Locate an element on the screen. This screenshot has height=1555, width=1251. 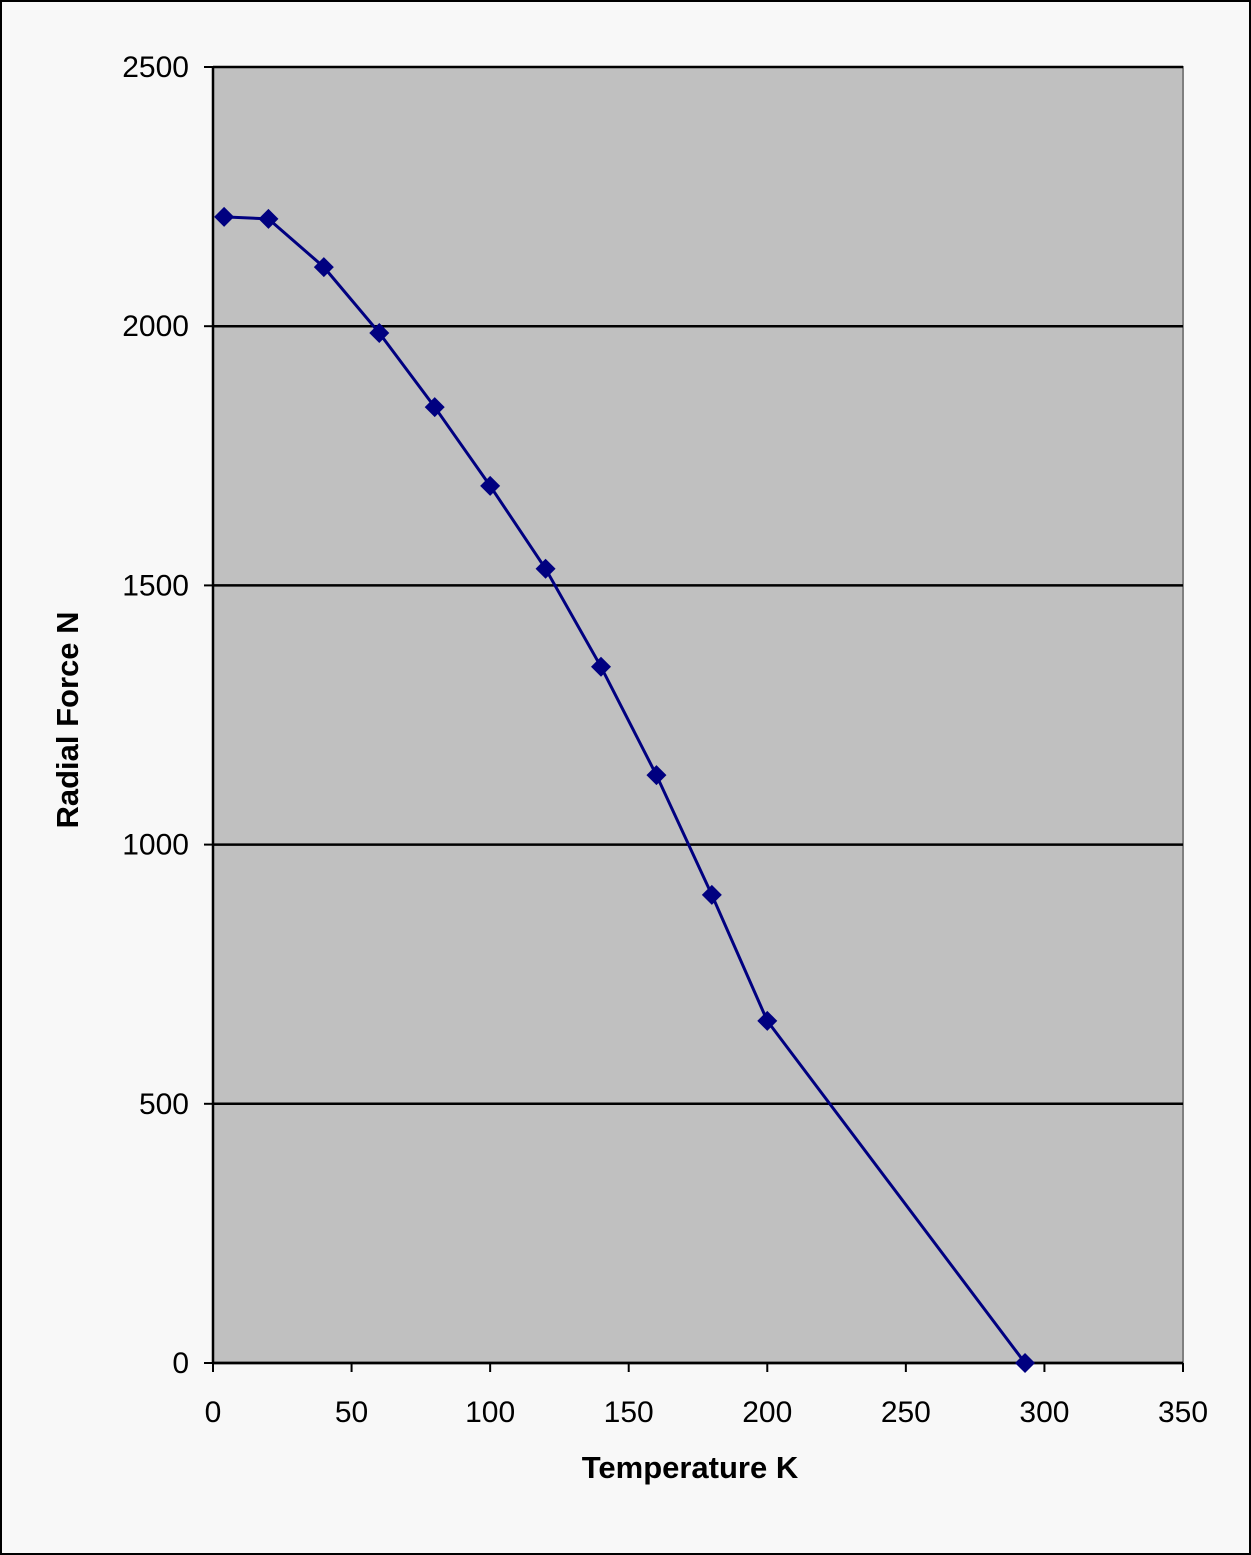
y-tick-label: 0 is located at coordinates (180, 1363).